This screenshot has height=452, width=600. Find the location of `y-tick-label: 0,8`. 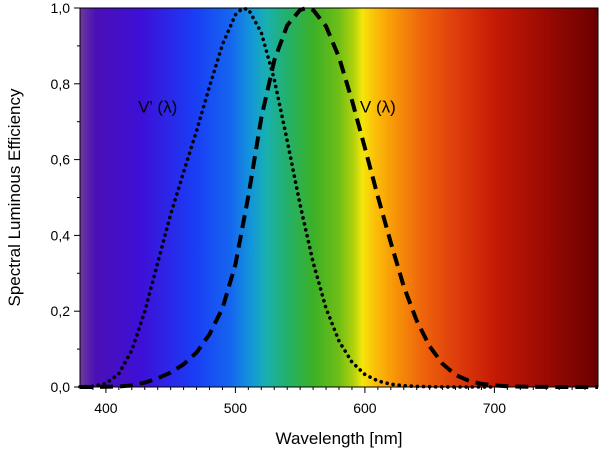

y-tick-label: 0,8 is located at coordinates (61, 84).